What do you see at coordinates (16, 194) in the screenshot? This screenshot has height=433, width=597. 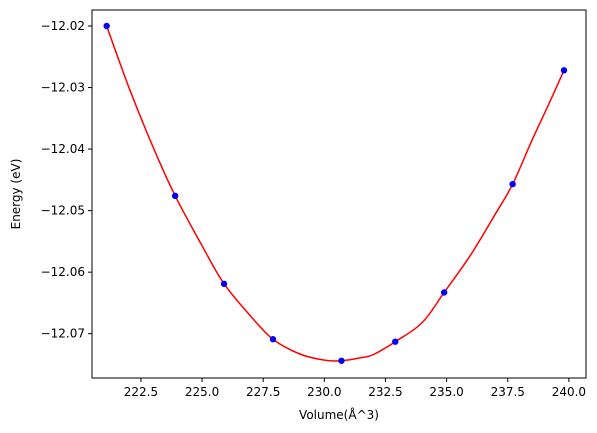 I see `y-axis-label: Energy (eV)` at bounding box center [16, 194].